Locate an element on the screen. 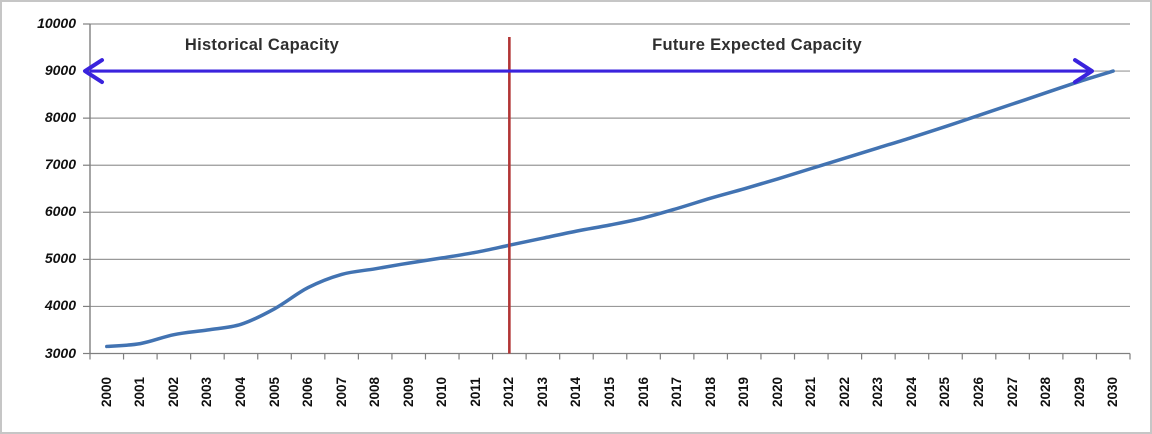 This screenshot has width=1152, height=434. x-tick-label: 2002 is located at coordinates (173, 392).